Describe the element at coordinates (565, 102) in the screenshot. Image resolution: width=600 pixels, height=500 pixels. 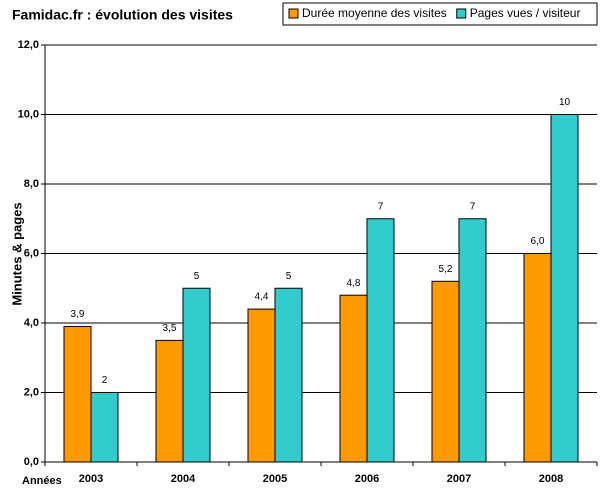
I see `data-label: 10` at that location.